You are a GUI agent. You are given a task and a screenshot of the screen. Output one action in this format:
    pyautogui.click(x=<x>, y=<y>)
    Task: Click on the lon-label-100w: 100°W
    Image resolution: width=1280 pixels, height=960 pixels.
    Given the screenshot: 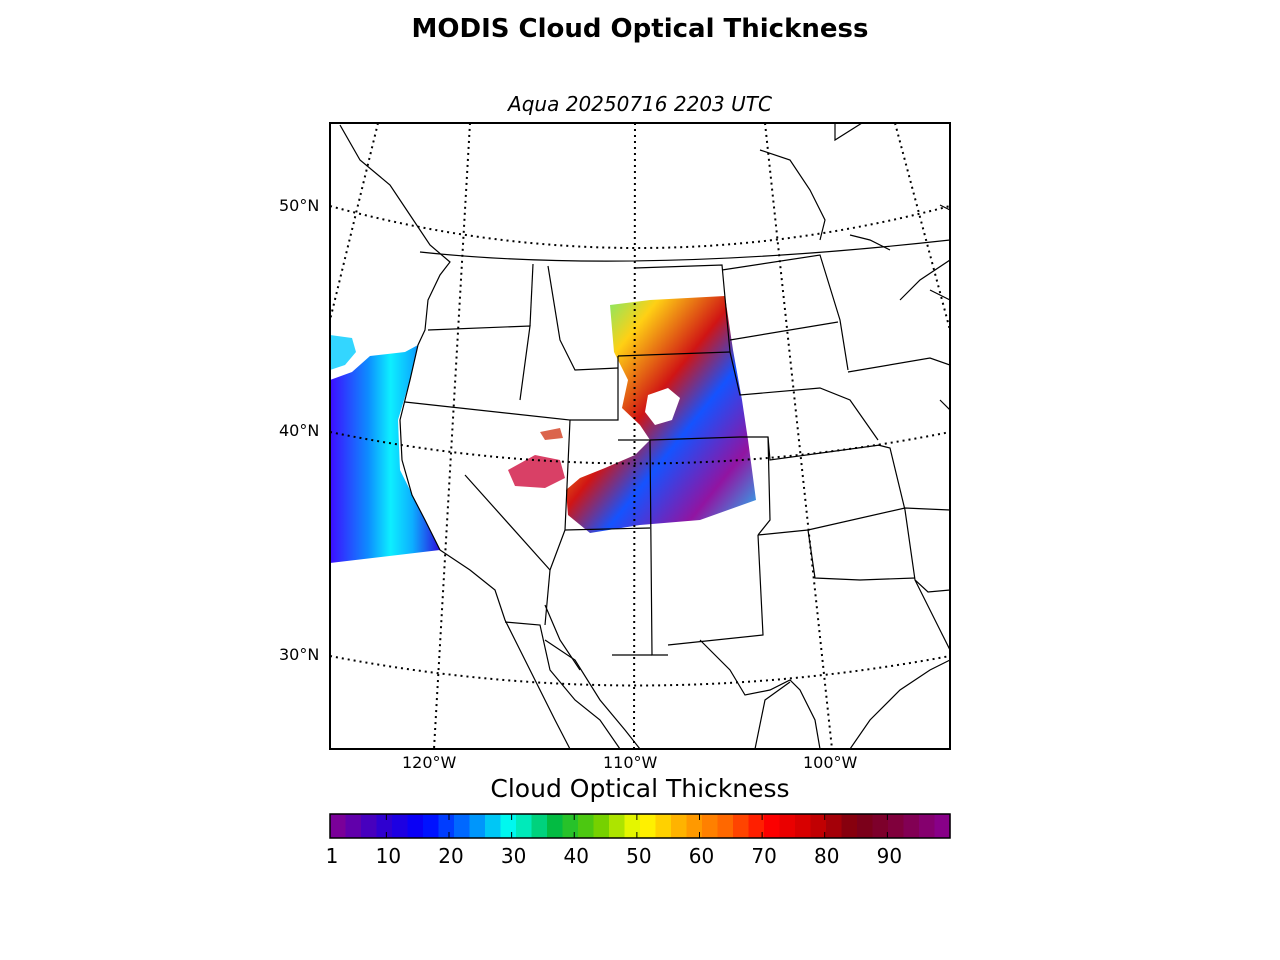 What is the action you would take?
    pyautogui.click(x=830, y=762)
    